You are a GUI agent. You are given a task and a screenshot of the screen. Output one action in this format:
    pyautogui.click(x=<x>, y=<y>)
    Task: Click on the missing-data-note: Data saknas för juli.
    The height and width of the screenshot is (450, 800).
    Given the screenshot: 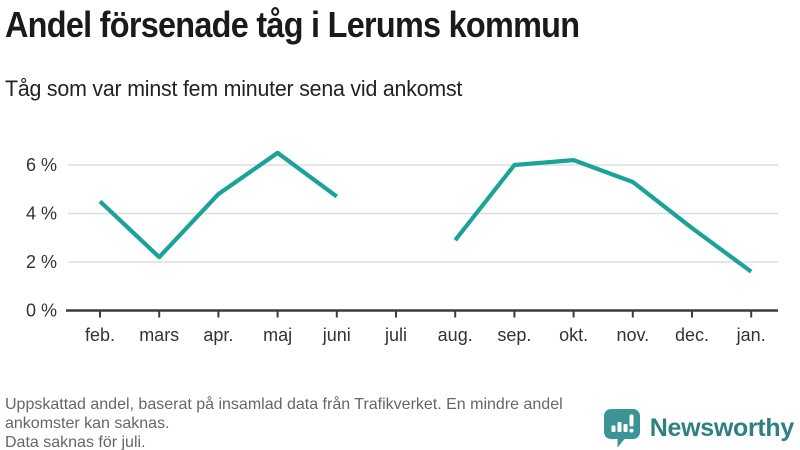 What is the action you would take?
    pyautogui.click(x=75, y=442)
    